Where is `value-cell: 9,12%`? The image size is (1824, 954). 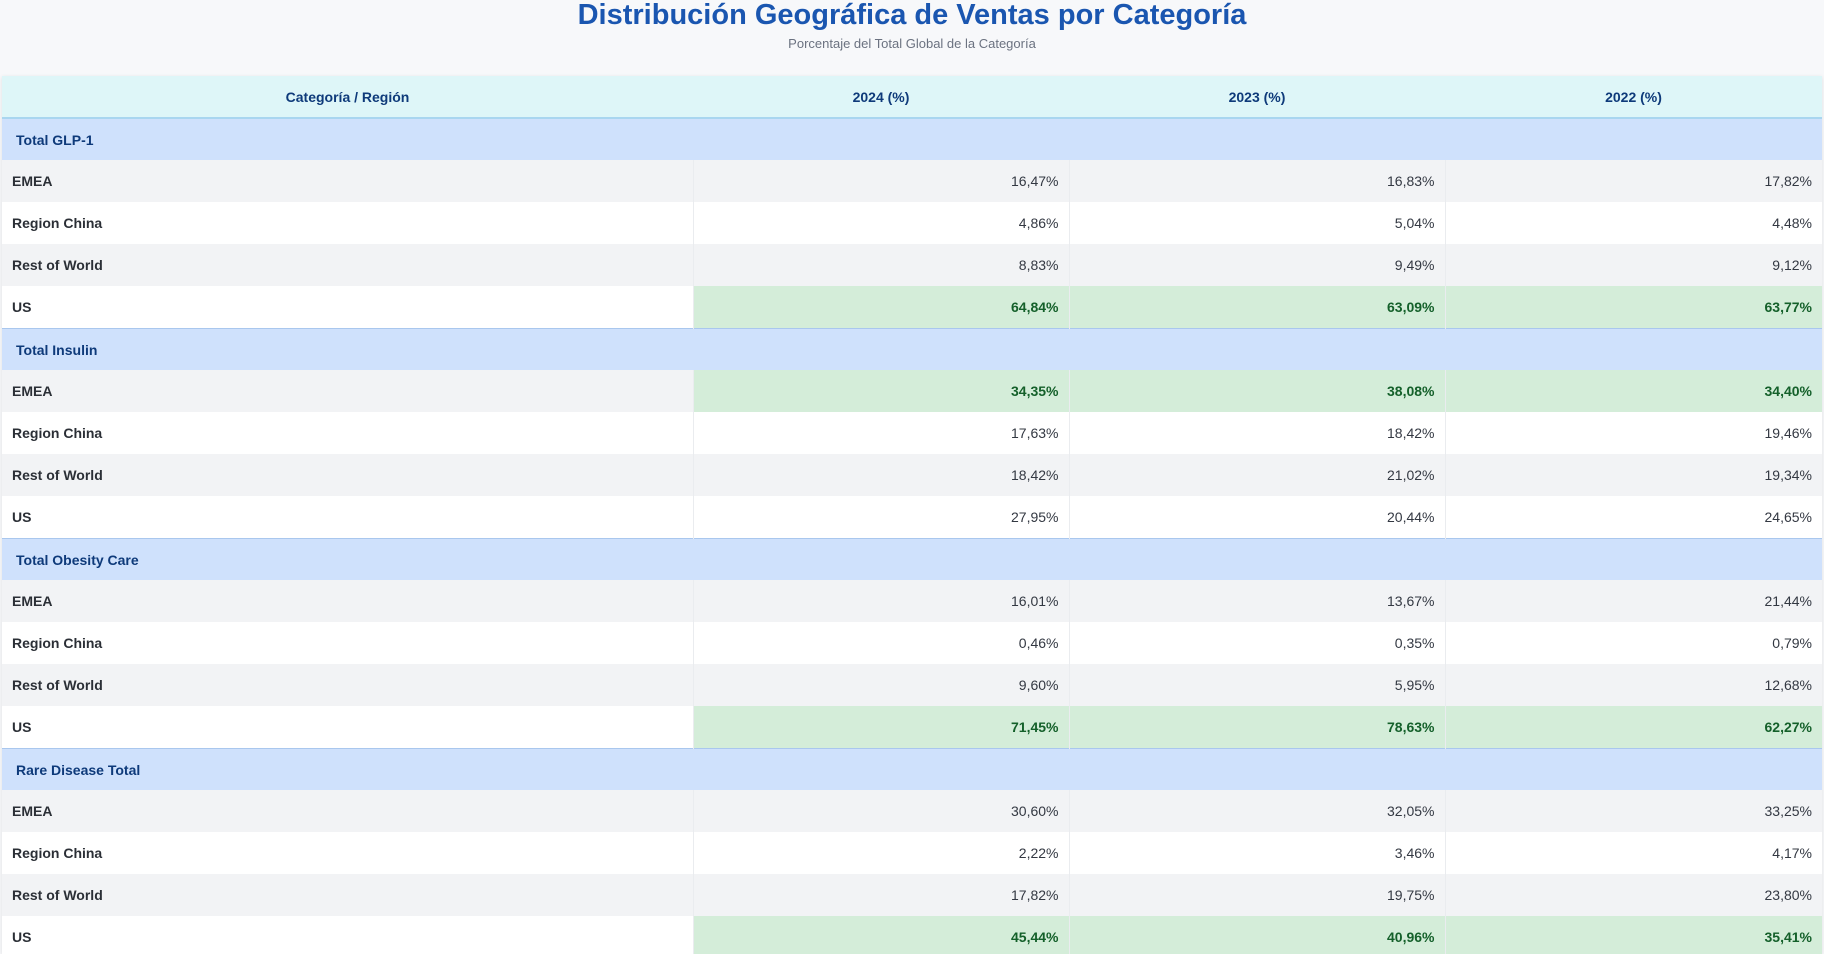
value-cell: 9,12% is located at coordinates (1633, 265).